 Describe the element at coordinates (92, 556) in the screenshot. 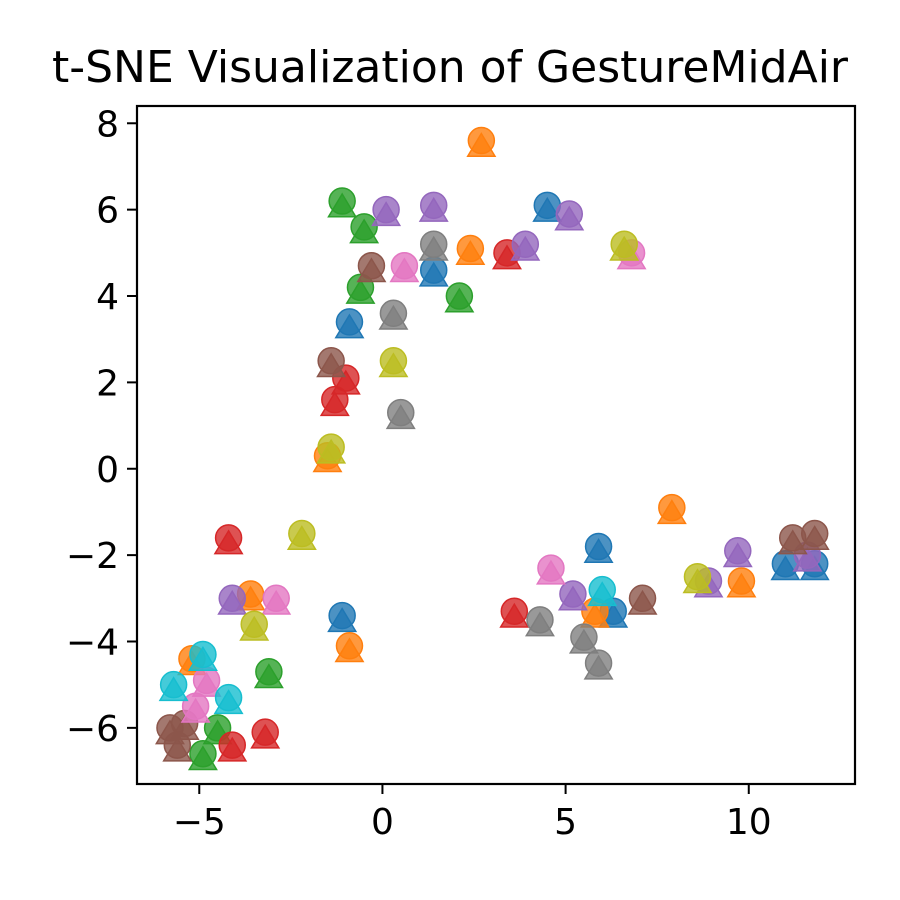

I see `y-tick-label: −2` at that location.